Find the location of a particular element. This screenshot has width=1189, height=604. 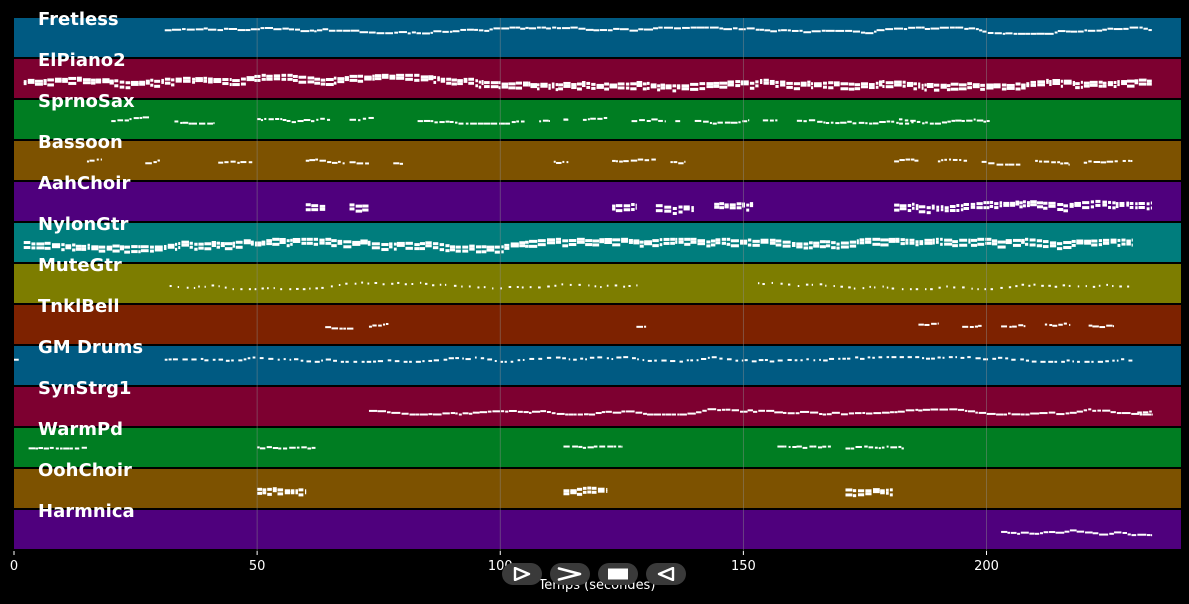

track-notes is located at coordinates (578, 245).